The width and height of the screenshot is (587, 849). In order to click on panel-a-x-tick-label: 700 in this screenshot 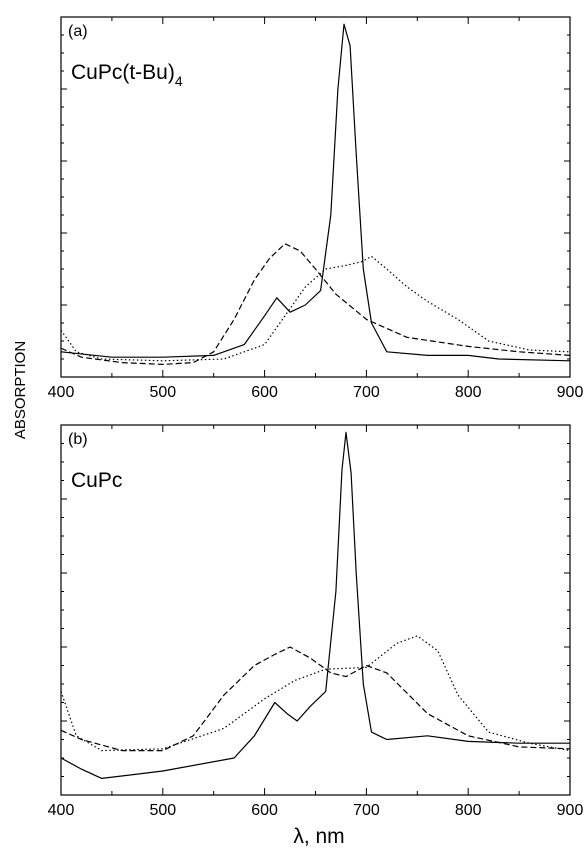, I will do `click(366, 392)`.